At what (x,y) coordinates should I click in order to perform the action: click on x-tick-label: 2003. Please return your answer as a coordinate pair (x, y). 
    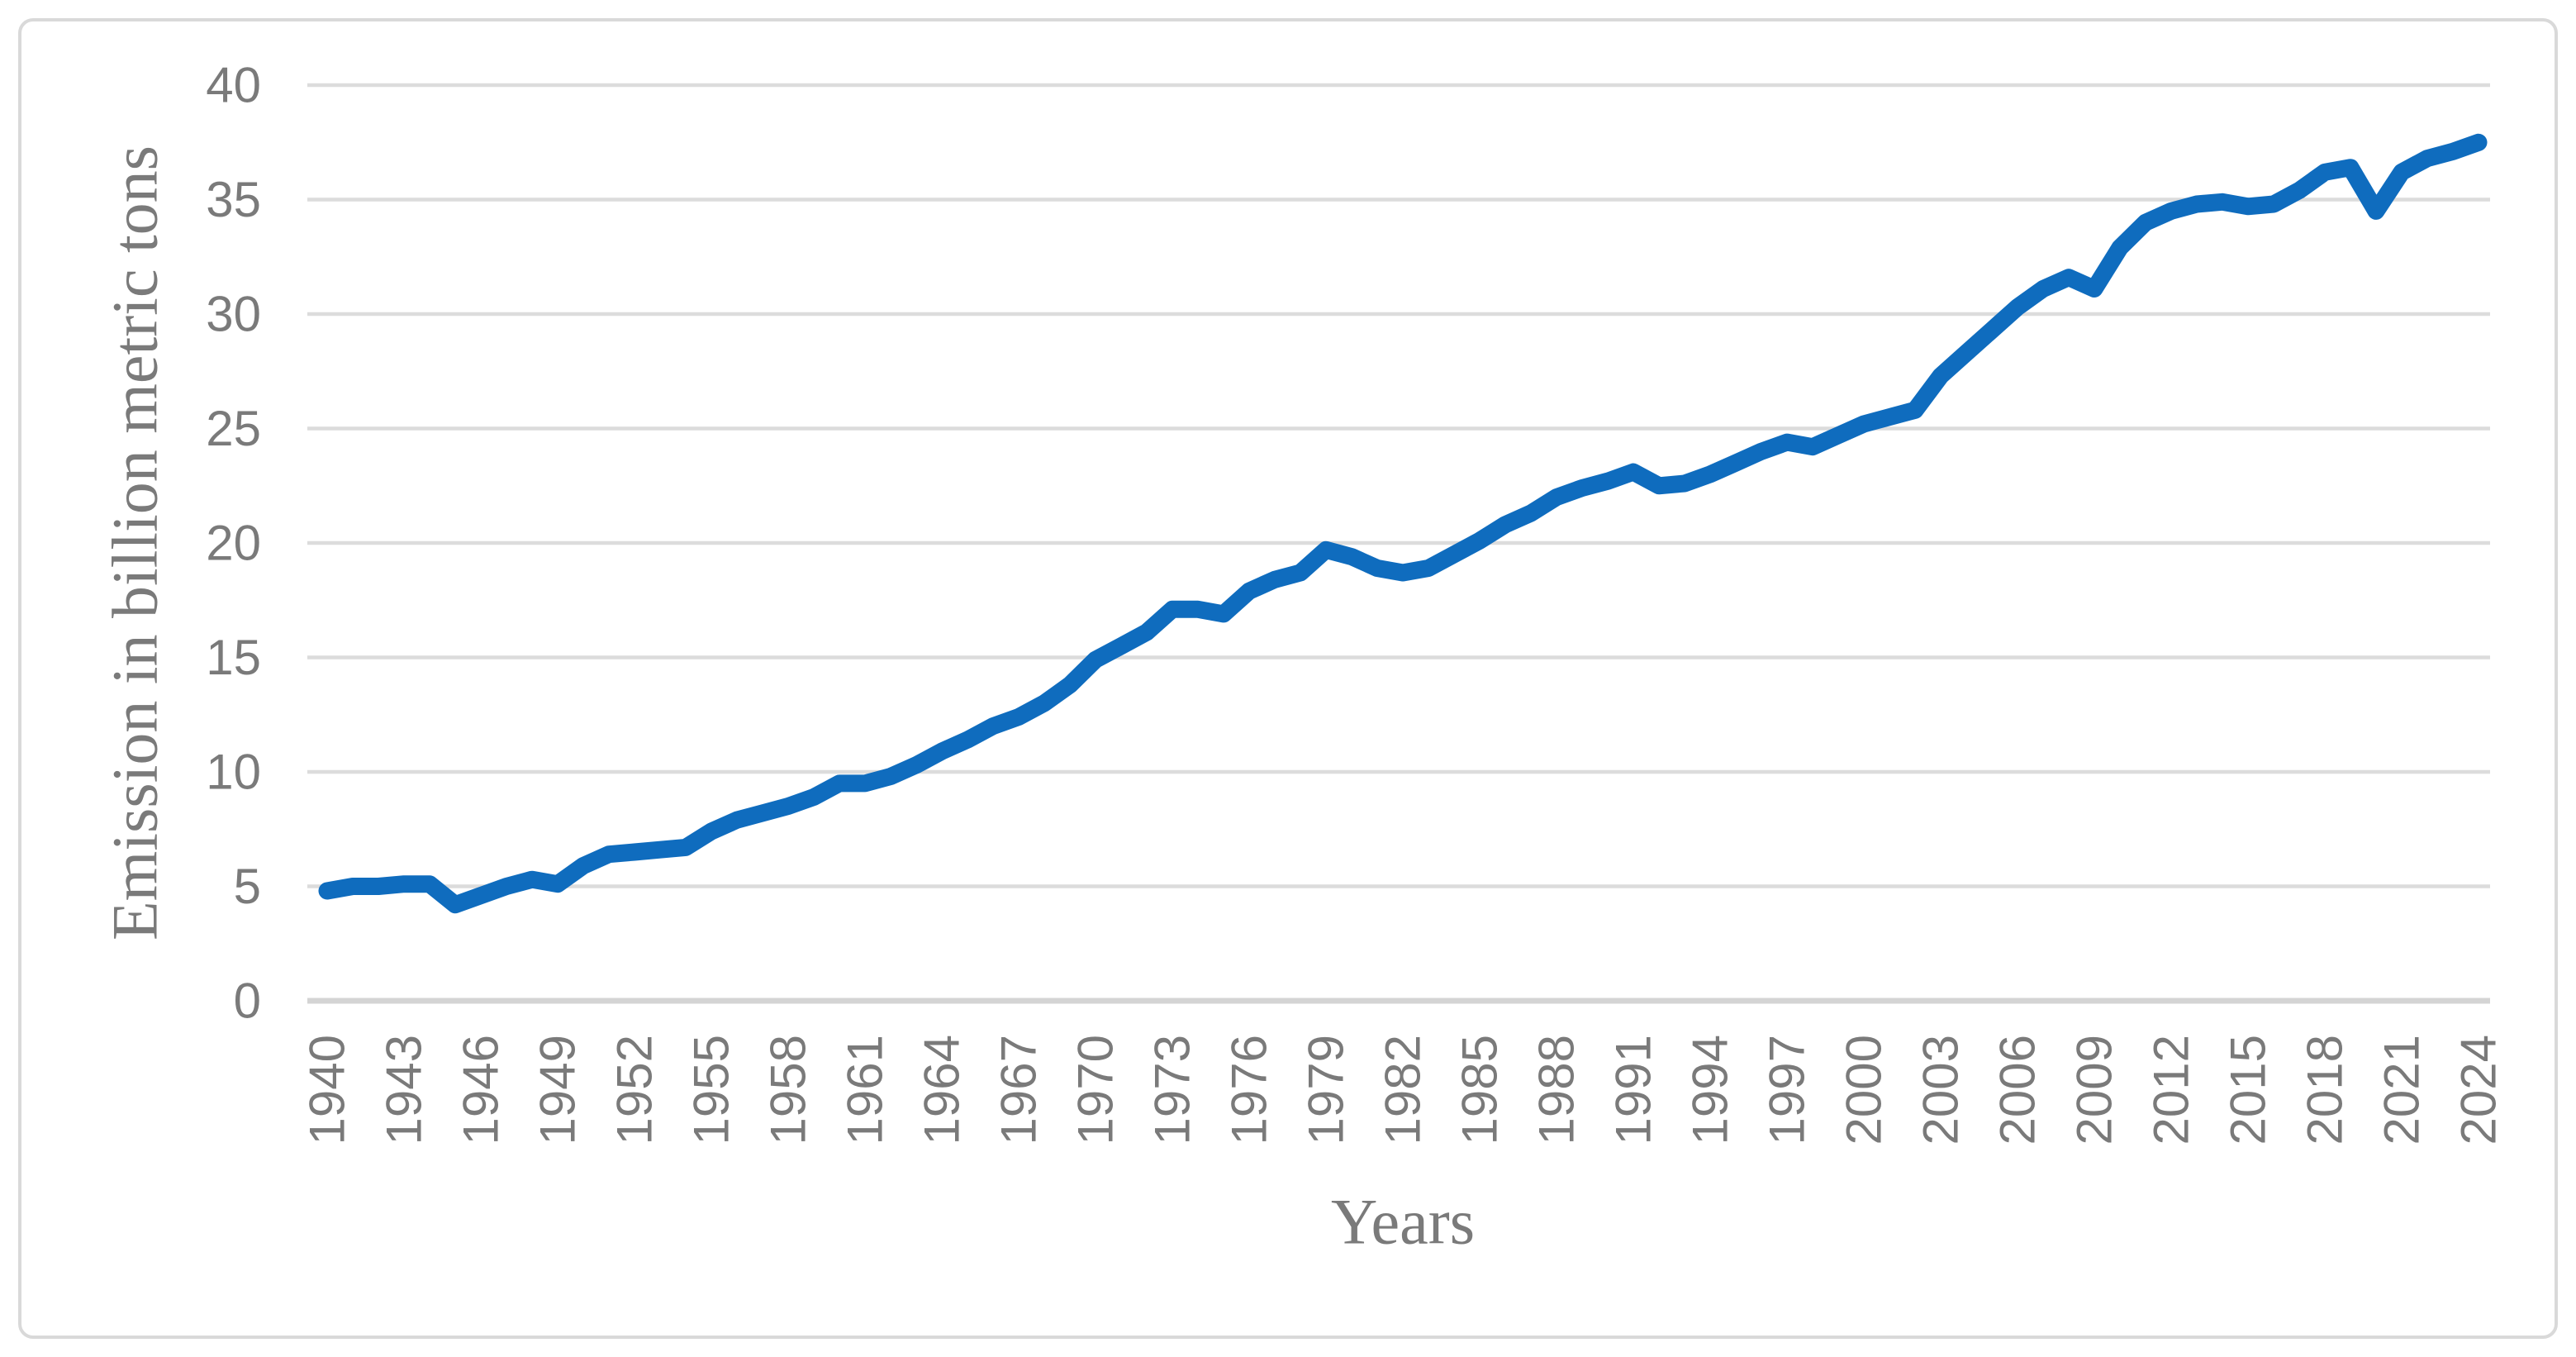
    Looking at the image, I should click on (1941, 1090).